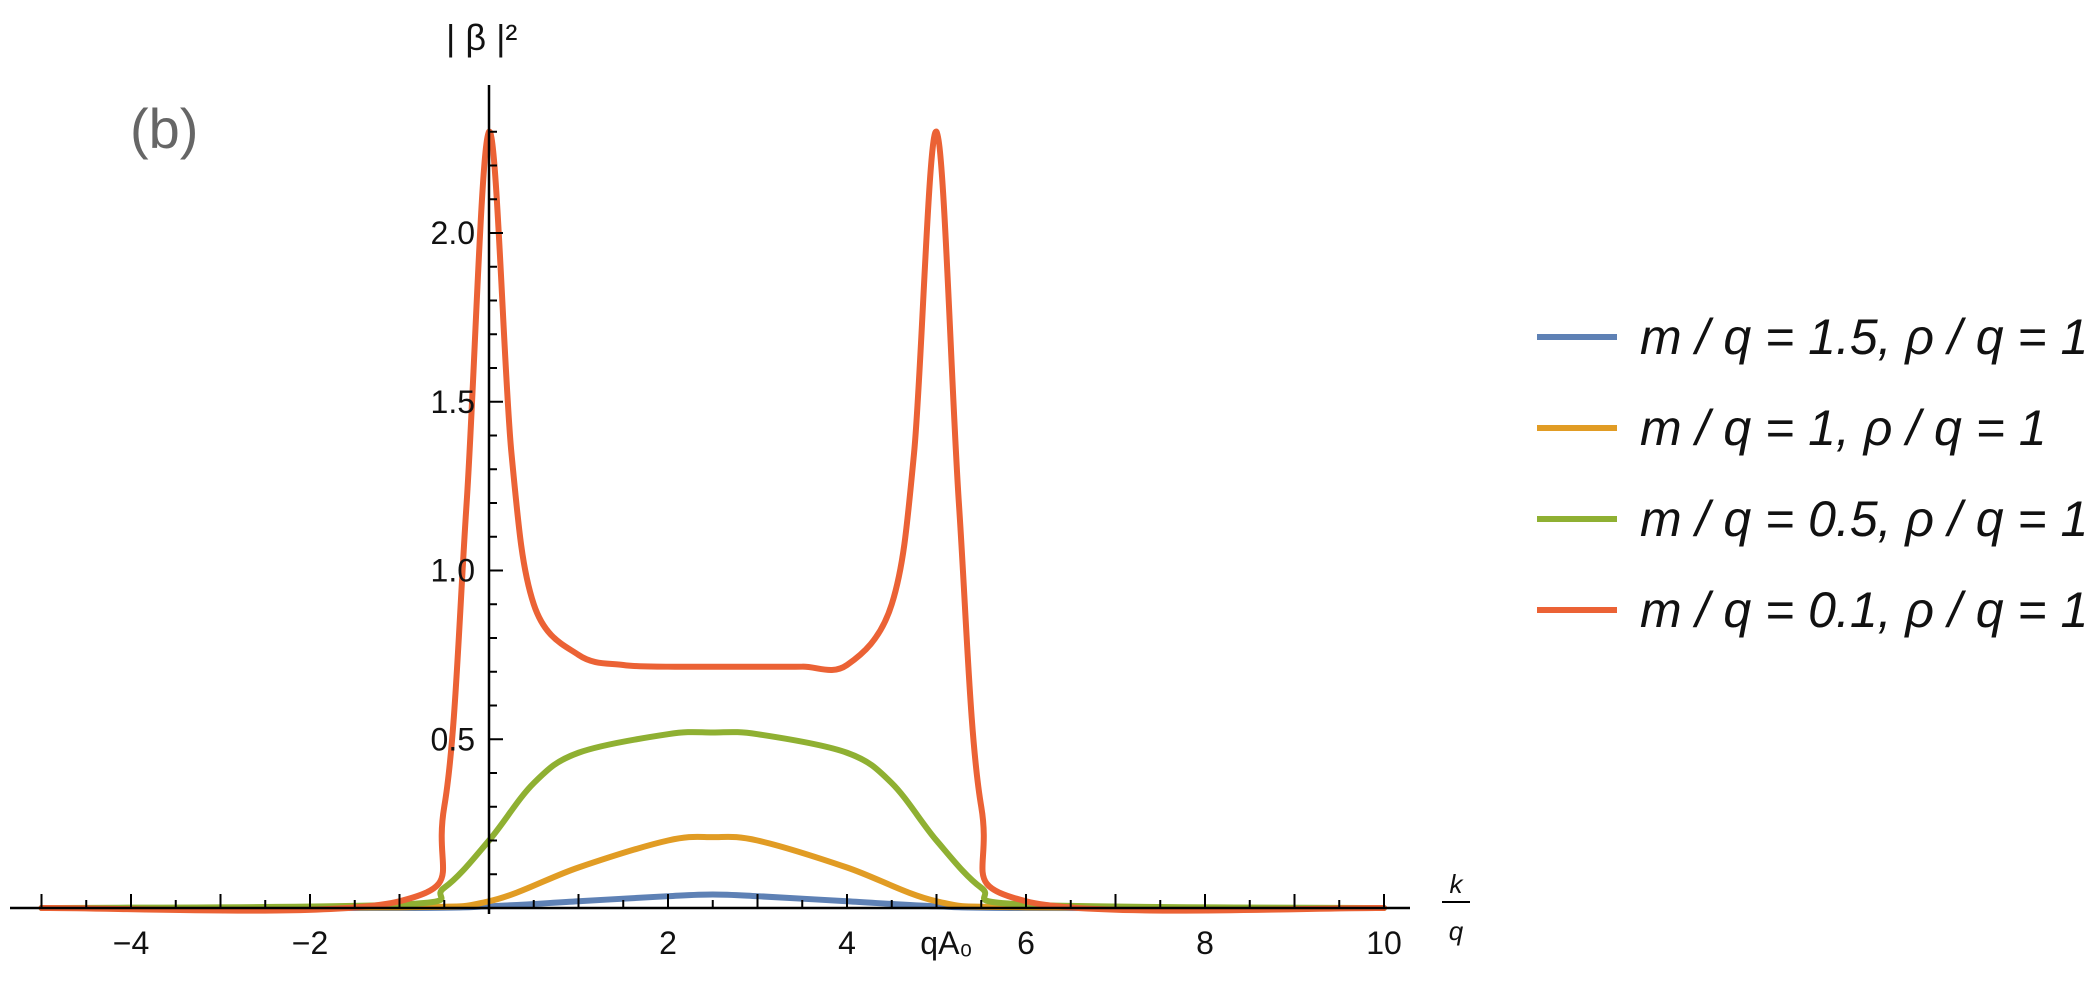 The width and height of the screenshot is (2087, 994). I want to click on legend-label-3: m / q = 0.5, ρ / q = 1, so click(1863, 519).